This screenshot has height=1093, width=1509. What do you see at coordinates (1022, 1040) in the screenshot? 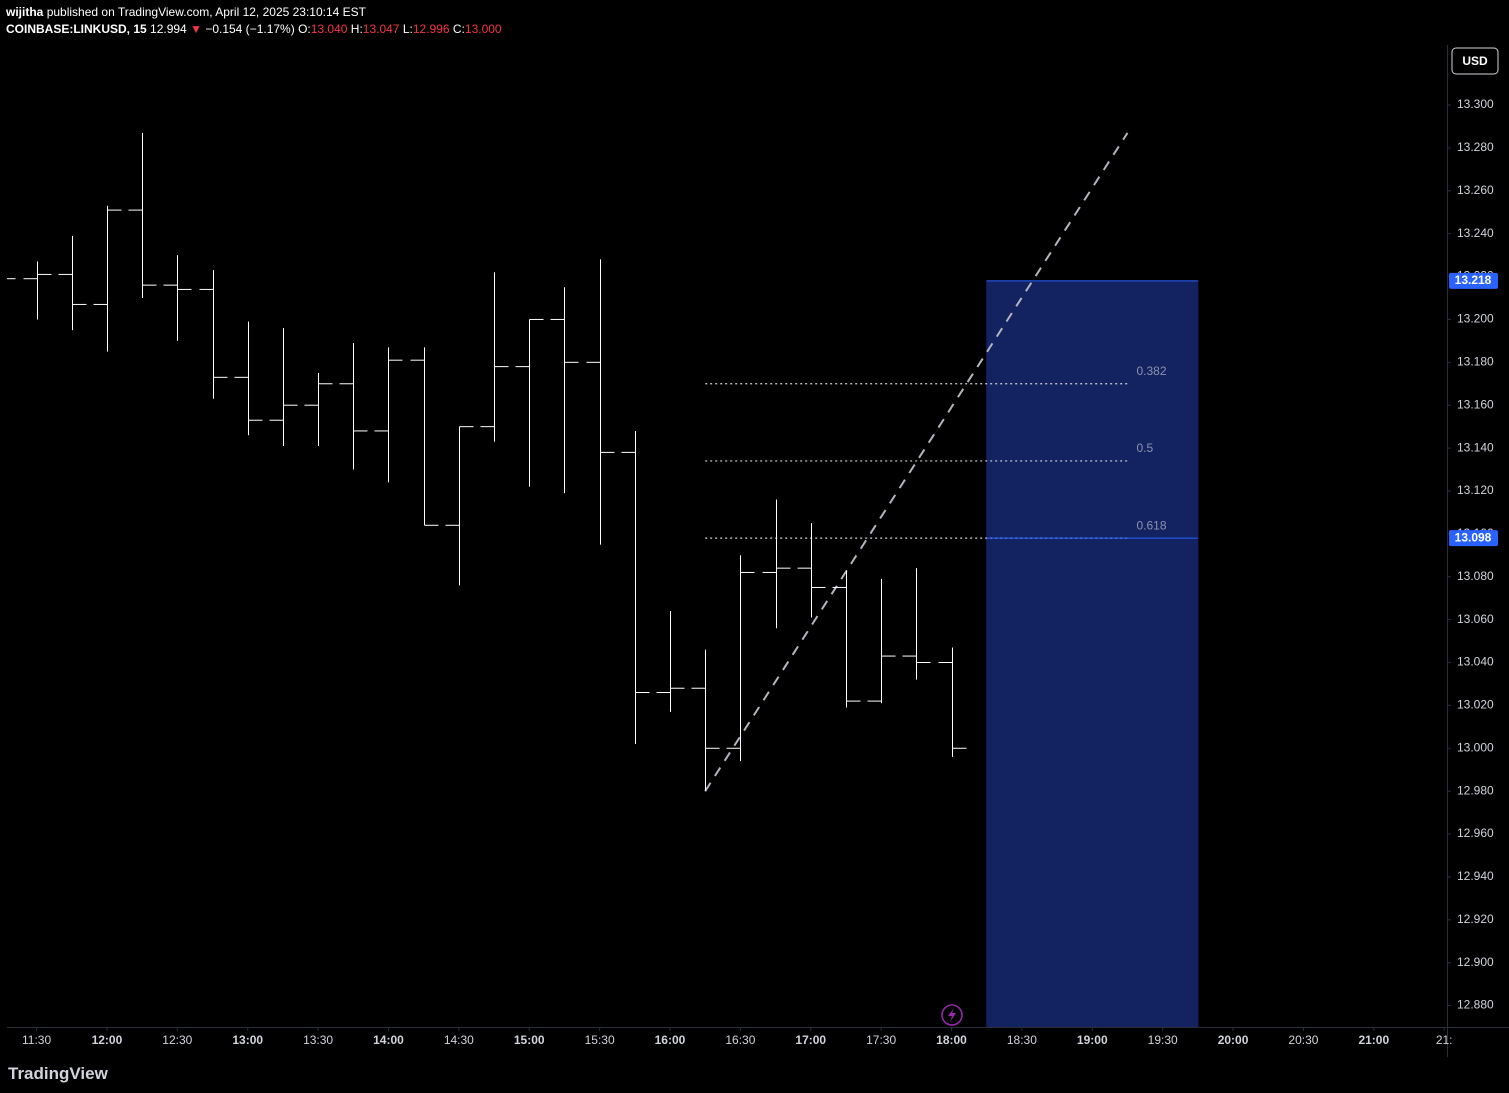
I see `x-tick-label: 18:30` at bounding box center [1022, 1040].